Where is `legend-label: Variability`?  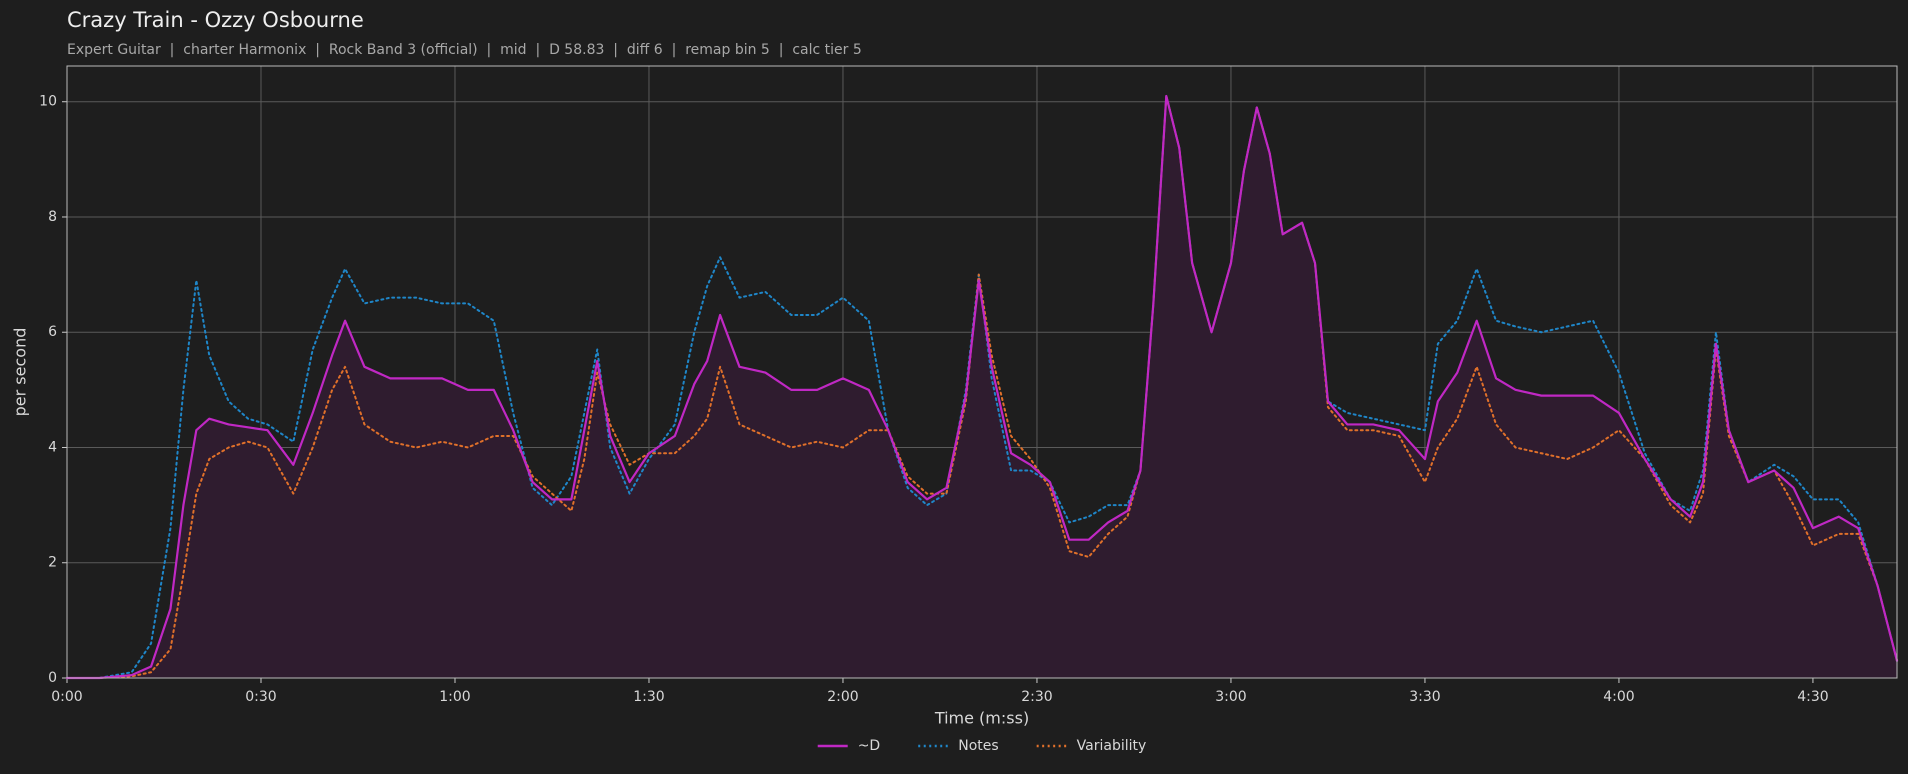 legend-label: Variability is located at coordinates (1112, 746).